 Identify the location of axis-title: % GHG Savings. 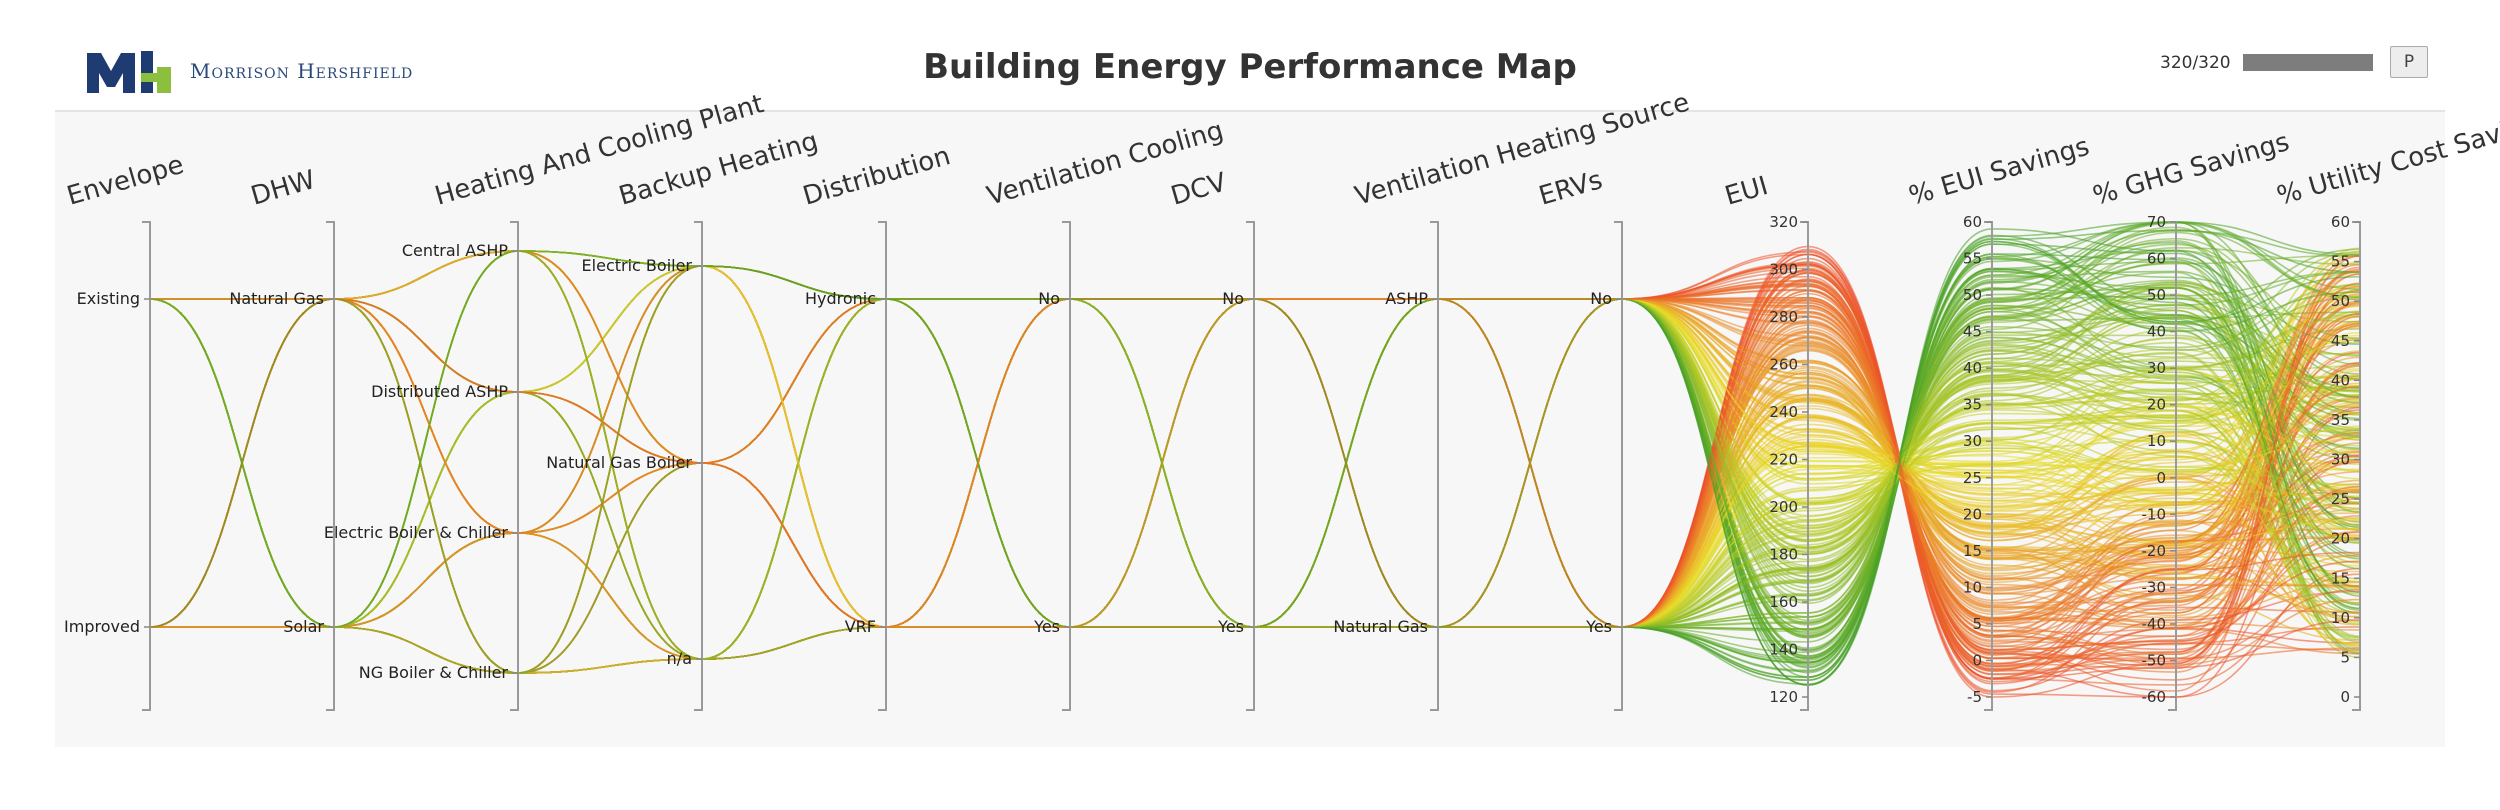
(2191, 169).